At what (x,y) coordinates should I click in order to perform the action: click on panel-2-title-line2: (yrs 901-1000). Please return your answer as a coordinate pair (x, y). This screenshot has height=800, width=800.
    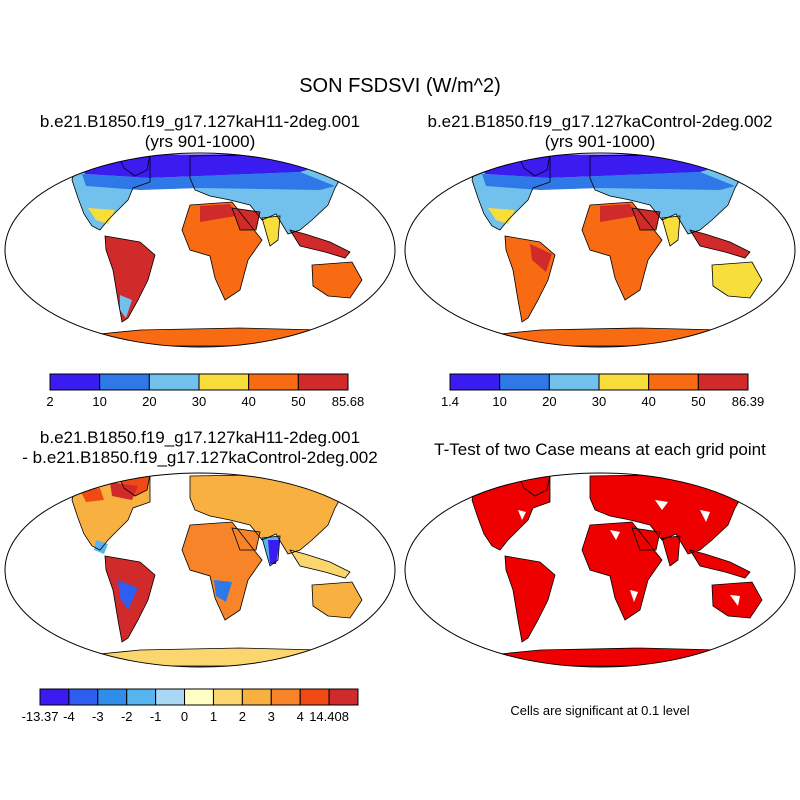
    Looking at the image, I should click on (600, 141).